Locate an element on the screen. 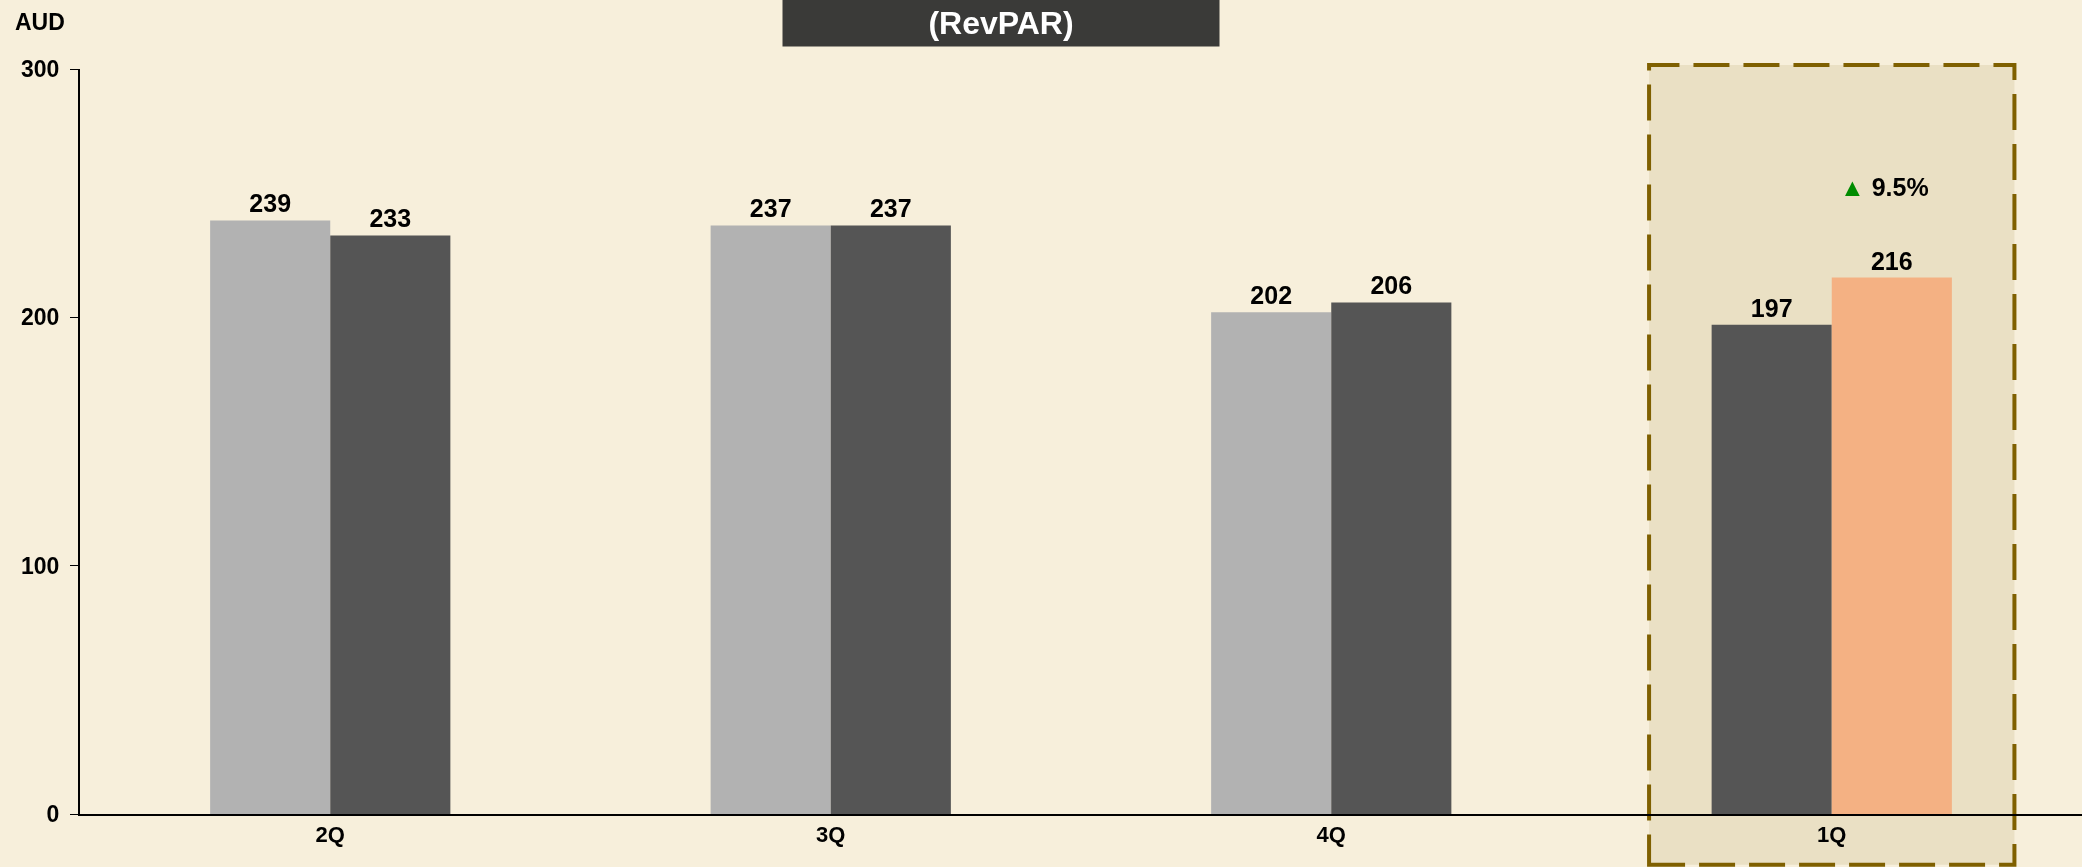  data-label: 233 is located at coordinates (390, 218).